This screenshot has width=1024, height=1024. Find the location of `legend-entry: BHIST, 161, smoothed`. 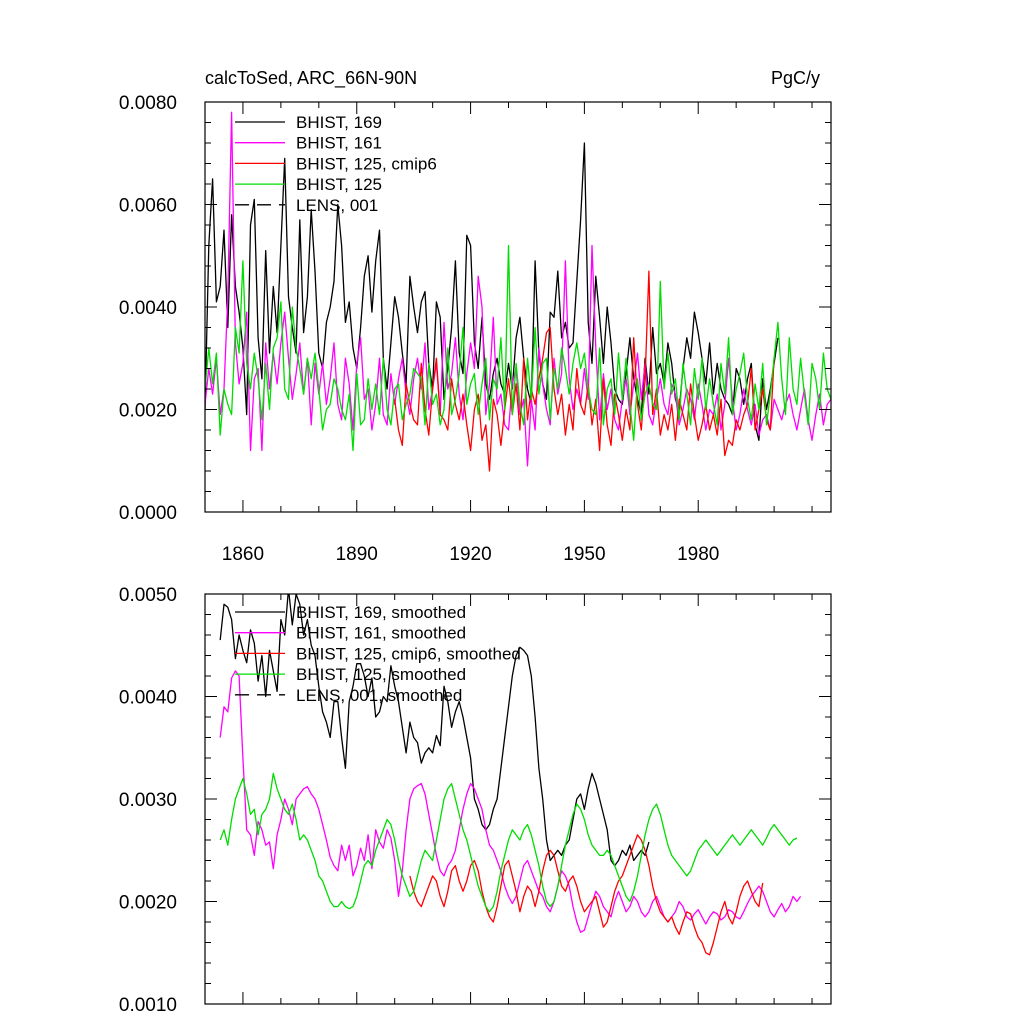

legend-entry: BHIST, 161, smoothed is located at coordinates (381, 633).